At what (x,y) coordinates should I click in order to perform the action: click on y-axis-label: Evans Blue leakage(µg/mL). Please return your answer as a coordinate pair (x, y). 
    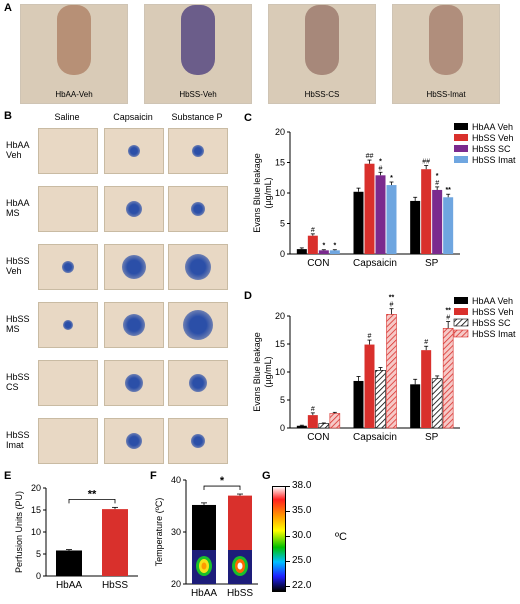
    Looking at the image, I should click on (262, 372).